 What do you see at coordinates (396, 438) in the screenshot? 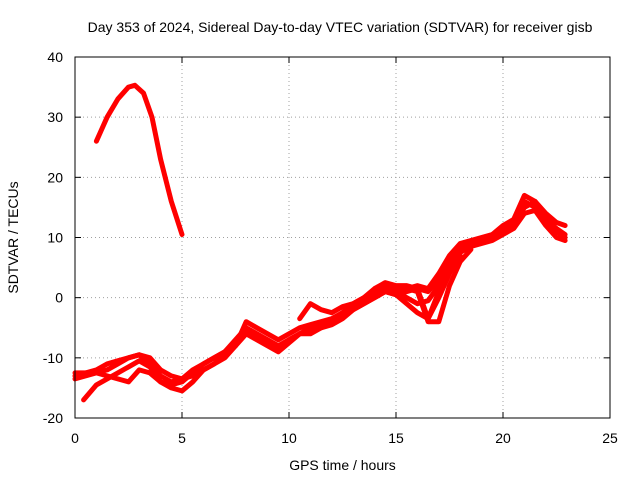
I see `x-tick-label: 15` at bounding box center [396, 438].